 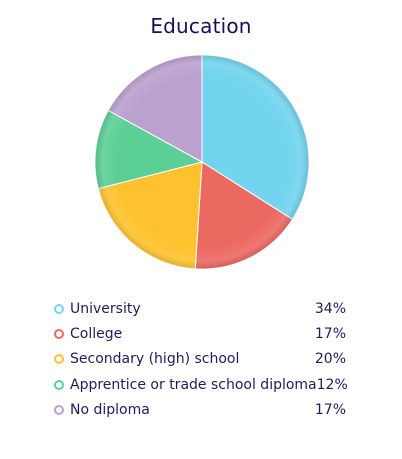 I want to click on legend-item: Apprentice or trade school diploma 12%, so click(x=201, y=384).